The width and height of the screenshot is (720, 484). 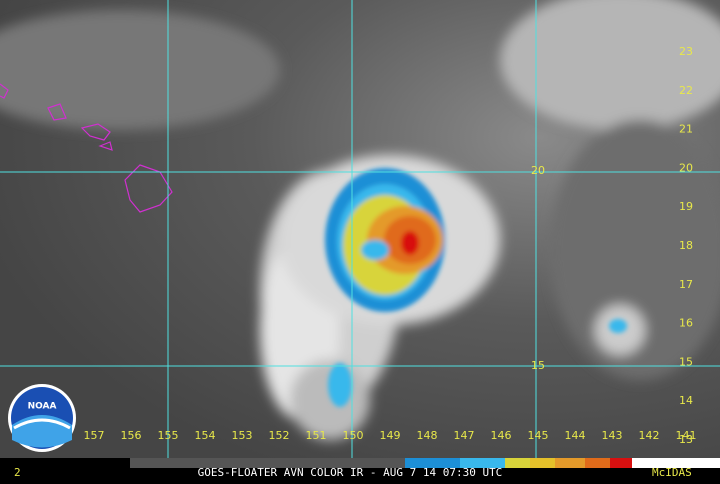 What do you see at coordinates (686, 206) in the screenshot?
I see `latitude-label: 19` at bounding box center [686, 206].